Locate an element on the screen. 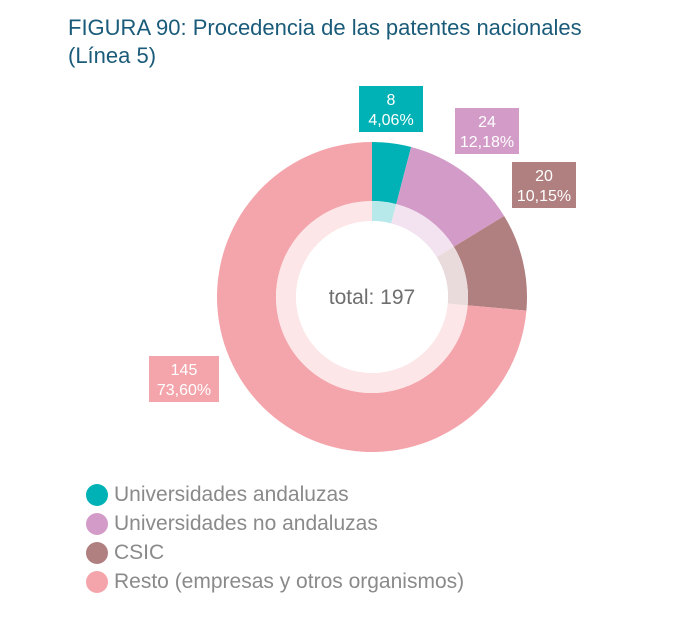 The height and width of the screenshot is (620, 700). data-label-csic: 20 10,15% is located at coordinates (544, 185).